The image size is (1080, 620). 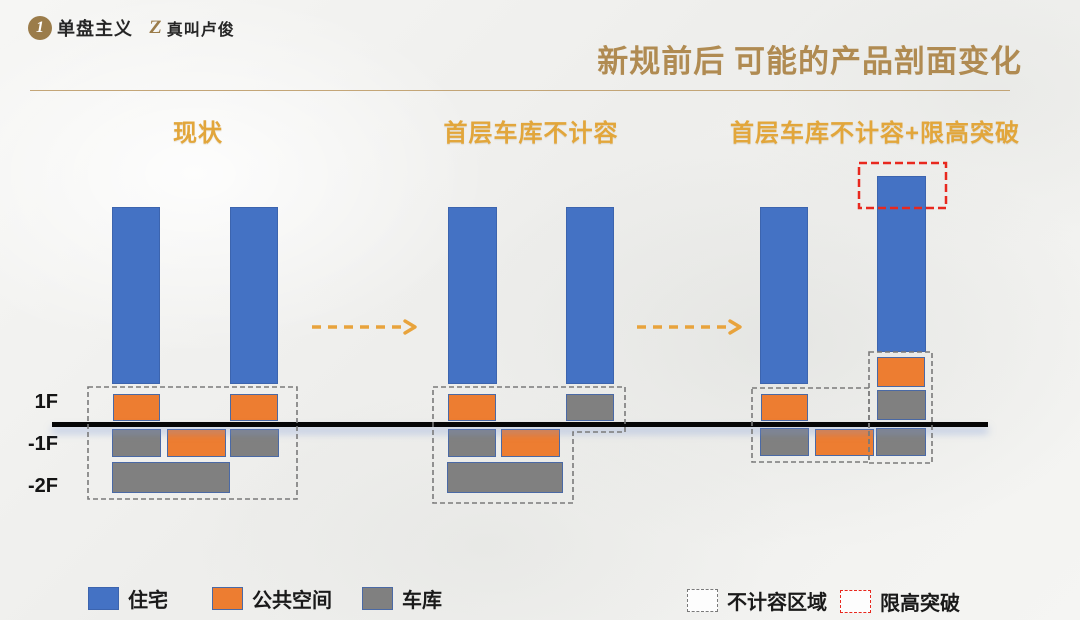 What do you see at coordinates (855, 601) in the screenshot?
I see `legend-swatch-height-breakthrough` at bounding box center [855, 601].